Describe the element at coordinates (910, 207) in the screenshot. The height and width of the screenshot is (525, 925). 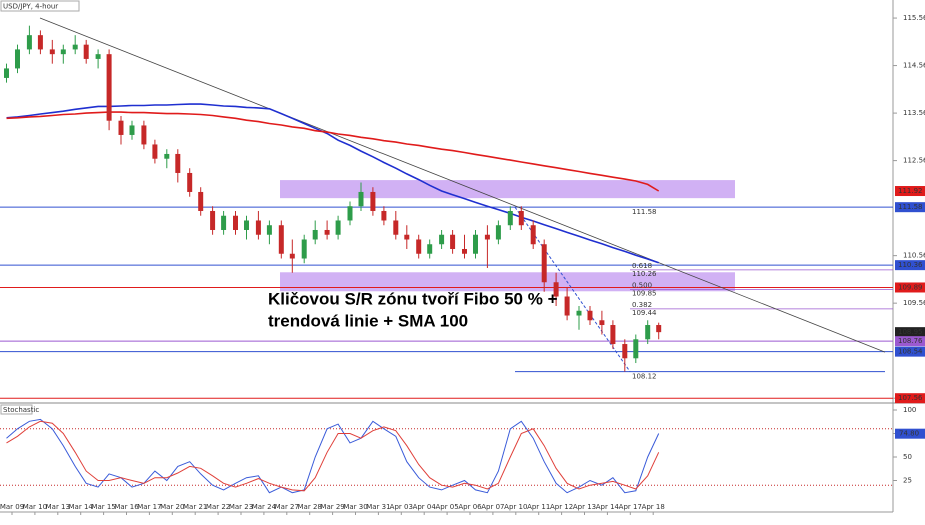
I see `price-marker-label: 111.58` at that location.